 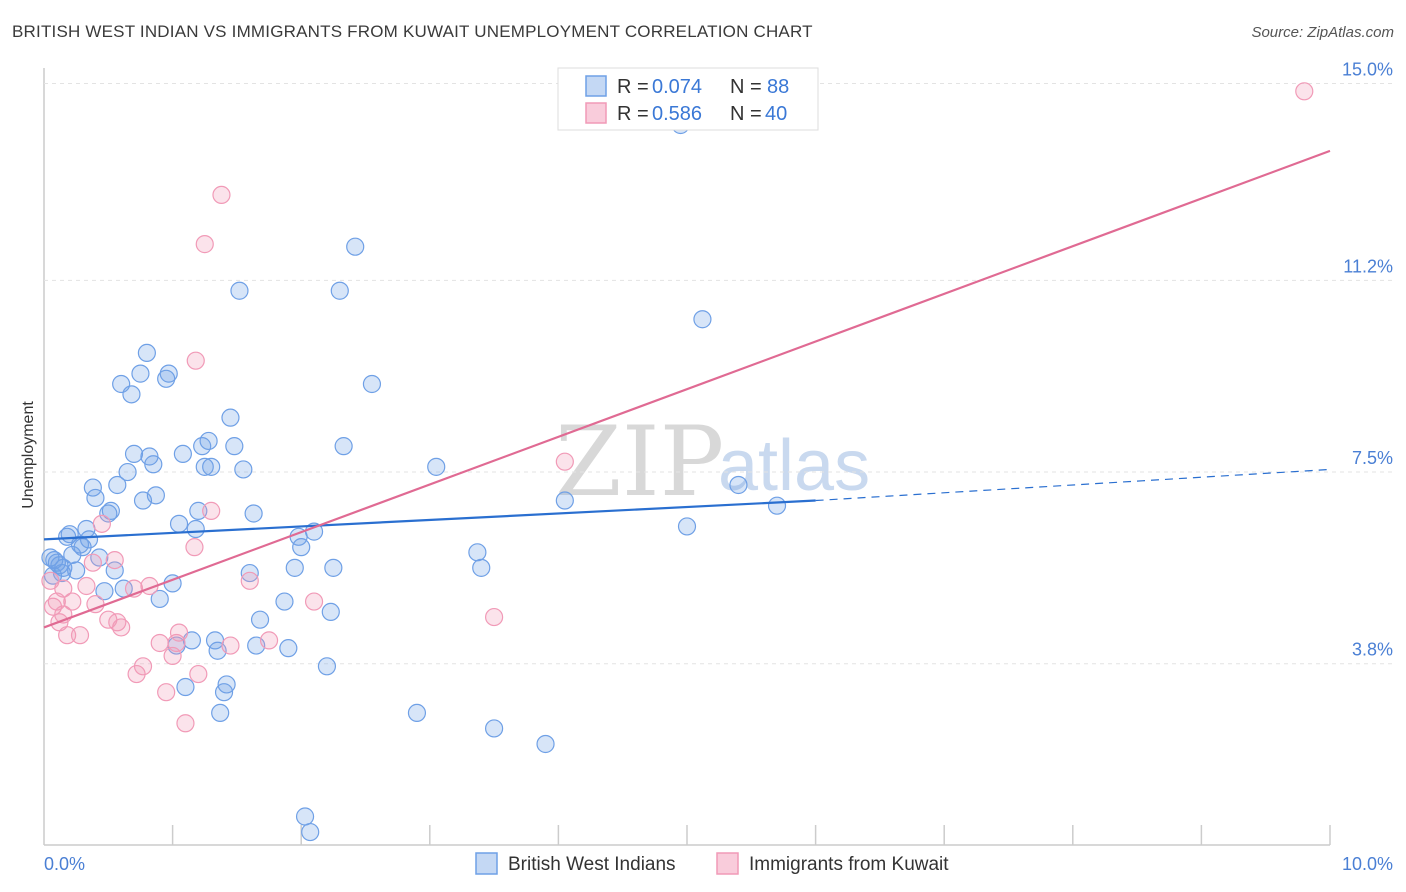 I want to click on x-tick-label-min: 0.0%, so click(x=64, y=864).